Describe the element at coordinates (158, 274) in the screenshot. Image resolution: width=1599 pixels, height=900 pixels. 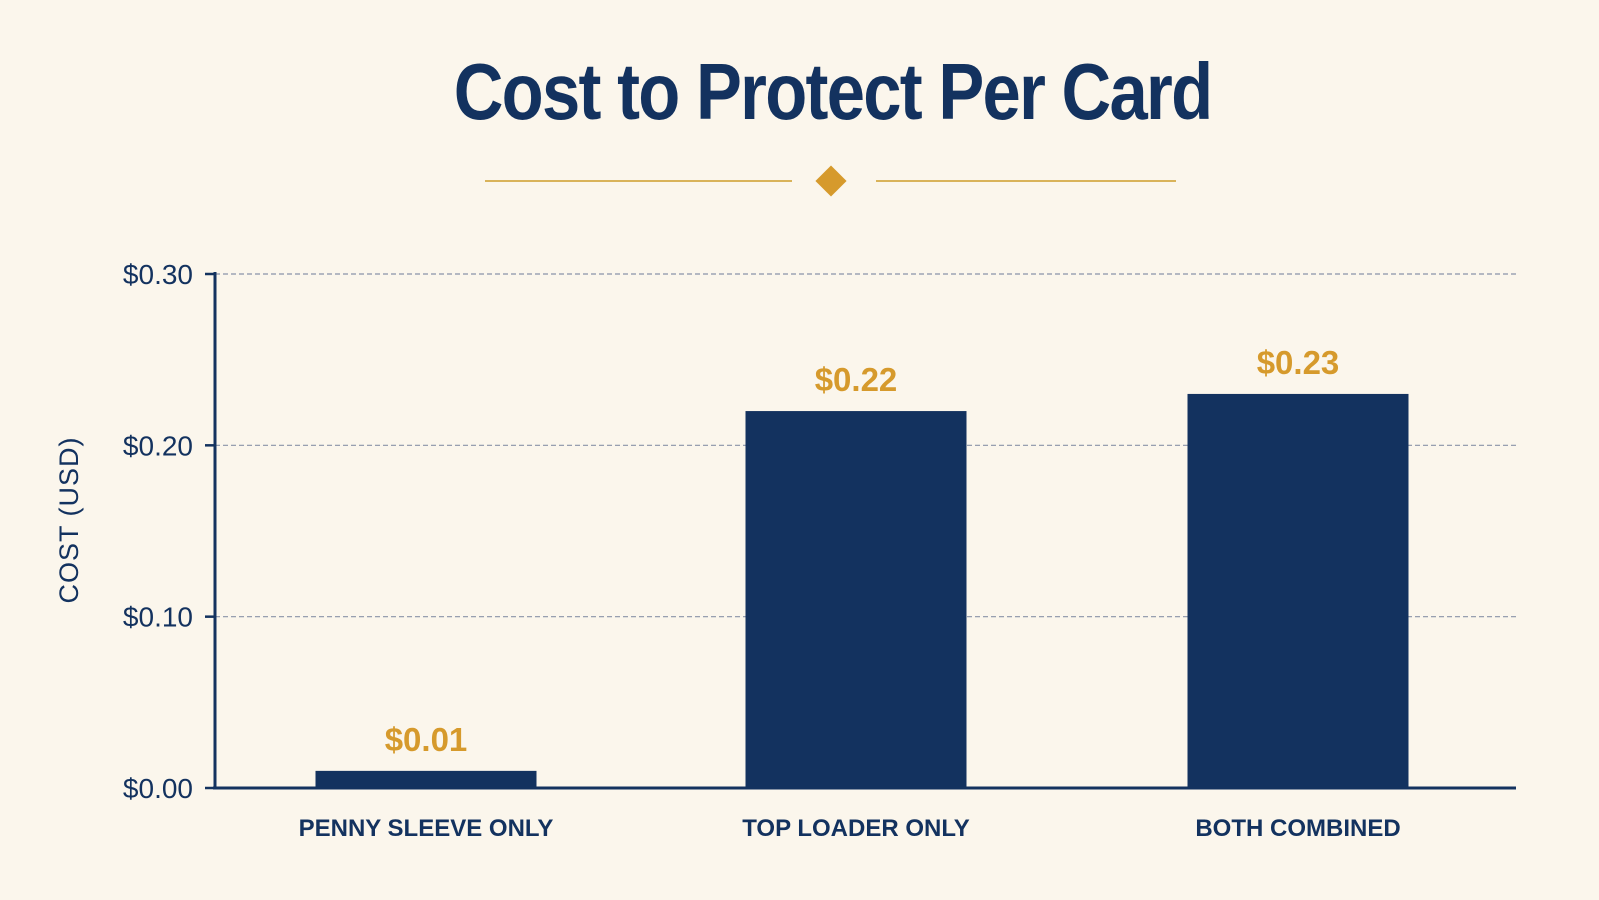
I see `y-tick-label: $0.30` at that location.